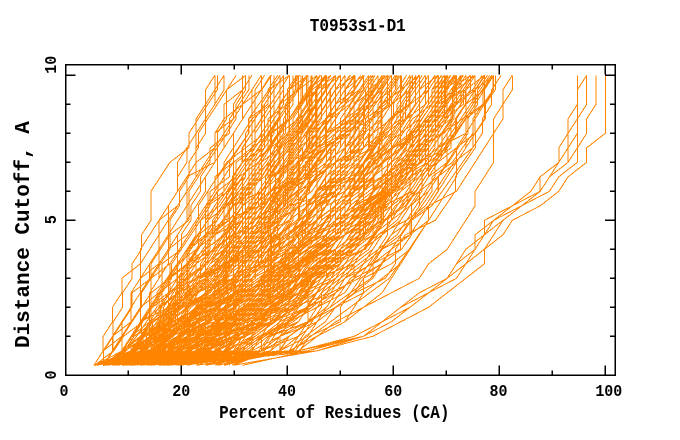  Describe the element at coordinates (608, 391) in the screenshot. I see `svg-text: 100` at that location.